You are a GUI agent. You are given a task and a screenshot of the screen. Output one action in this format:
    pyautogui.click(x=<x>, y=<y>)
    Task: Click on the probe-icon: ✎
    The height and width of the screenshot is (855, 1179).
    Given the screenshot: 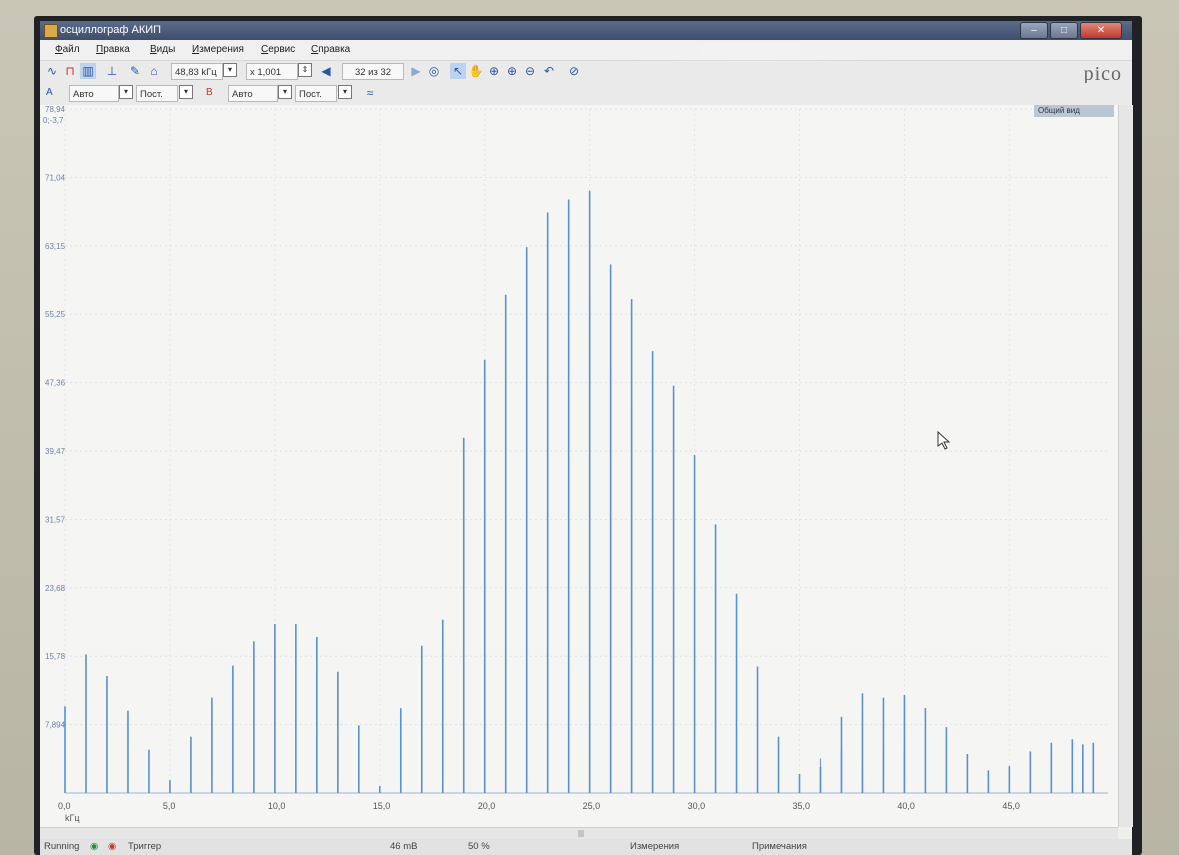 What is the action you would take?
    pyautogui.click(x=135, y=71)
    